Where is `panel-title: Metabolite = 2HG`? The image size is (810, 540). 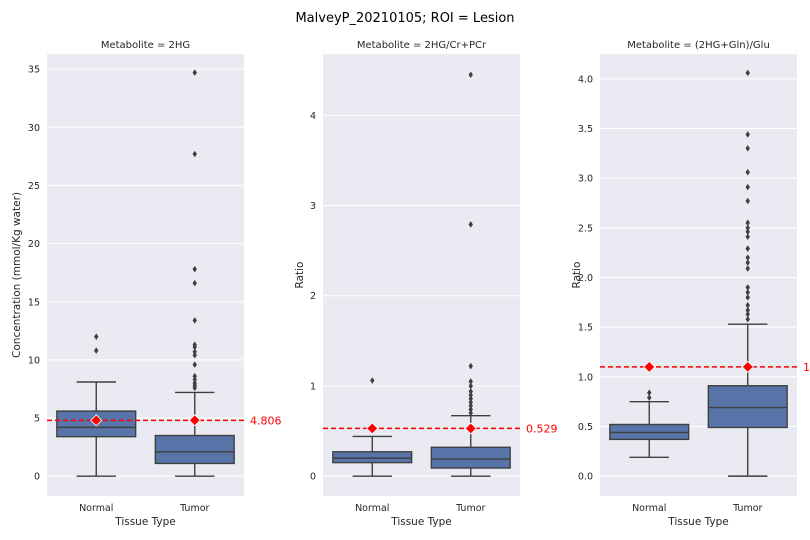
panel-title: Metabolite = 2HG is located at coordinates (145, 45).